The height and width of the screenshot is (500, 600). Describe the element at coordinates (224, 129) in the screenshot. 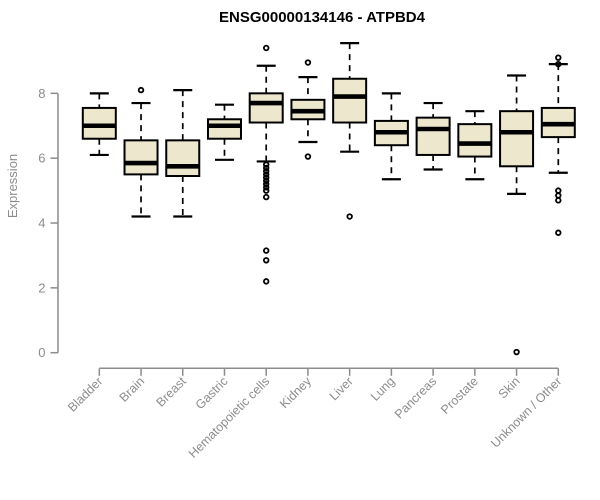

I see `box-gastric` at that location.